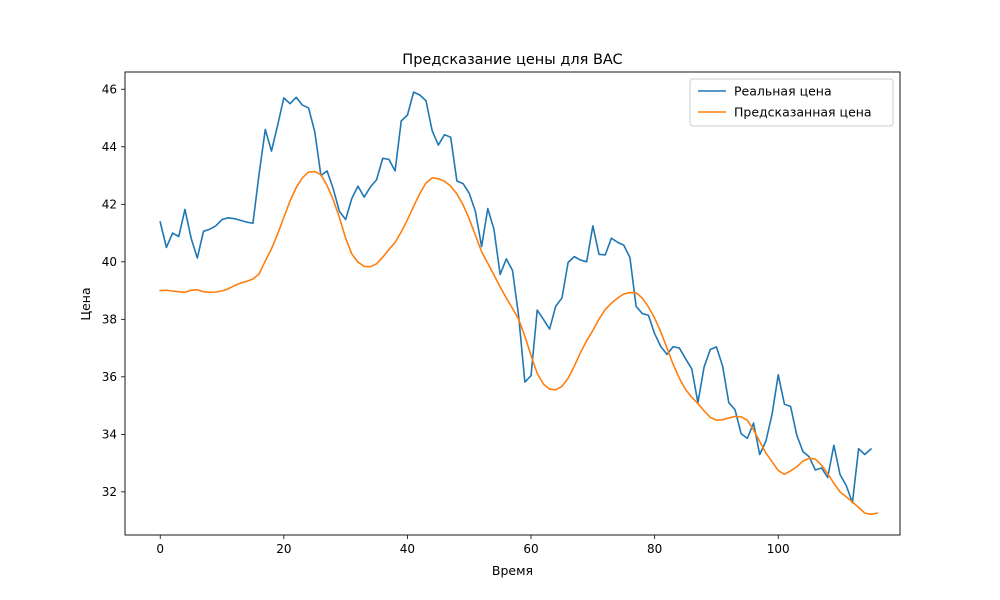 The height and width of the screenshot is (600, 1000). Describe the element at coordinates (109, 262) in the screenshot. I see `y-tick-label: 40` at that location.